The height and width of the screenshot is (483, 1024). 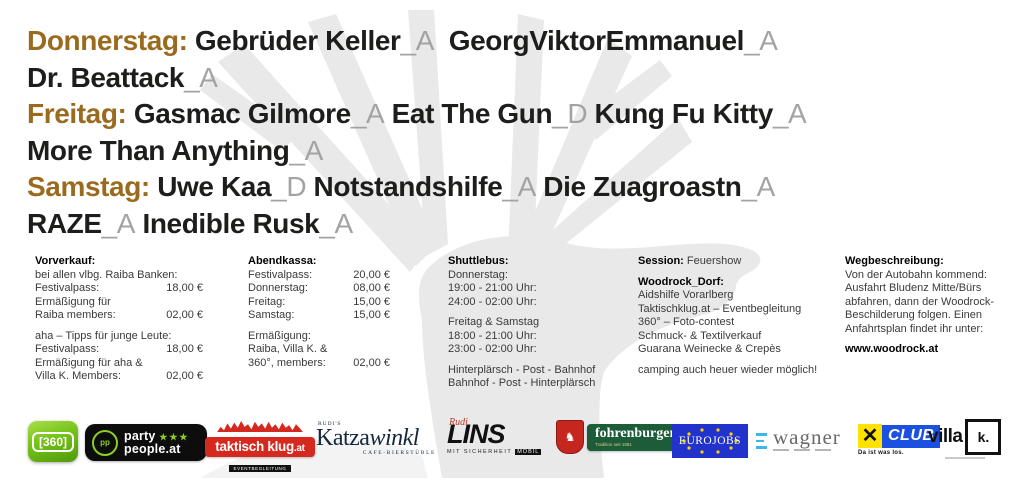 I want to click on partypeople-text: party ★★★ people.at, so click(x=156, y=442).